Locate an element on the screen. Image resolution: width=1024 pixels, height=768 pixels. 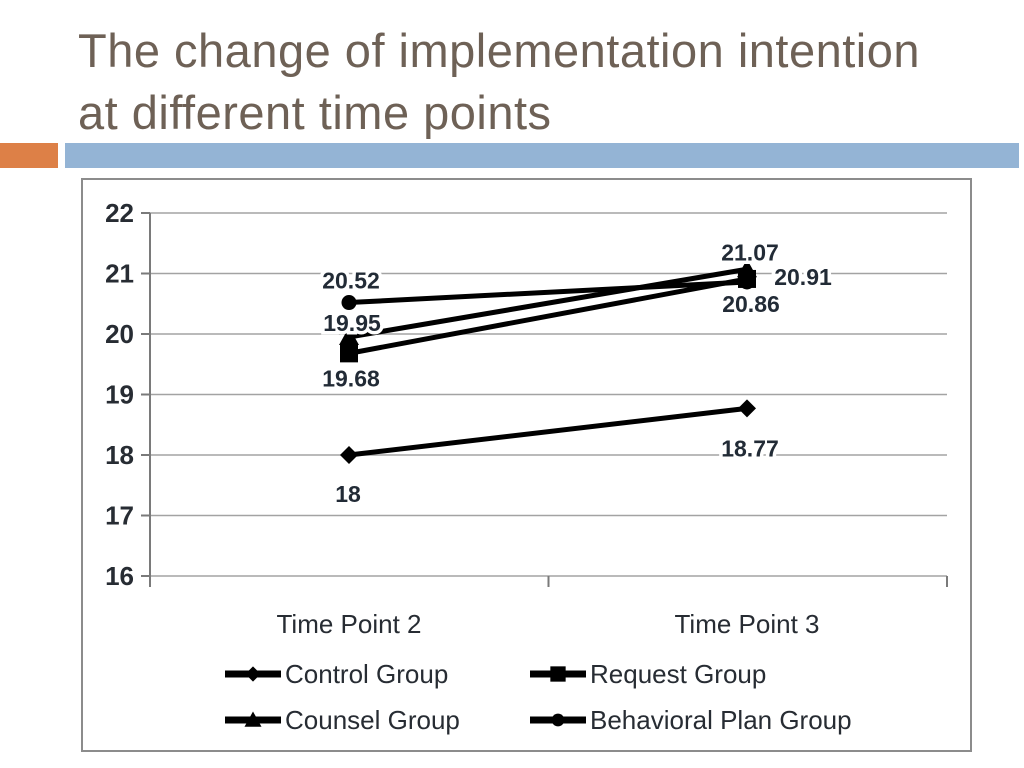
legend-item: Request Group is located at coordinates (691, 674).